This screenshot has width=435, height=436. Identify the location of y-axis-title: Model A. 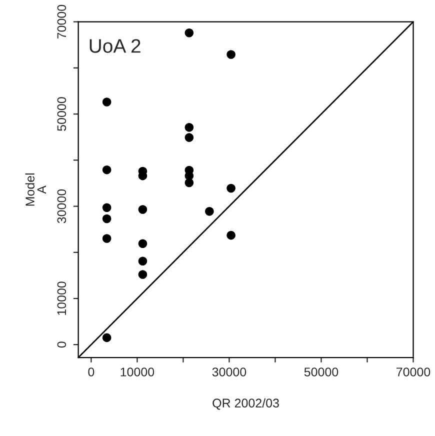
(35, 189).